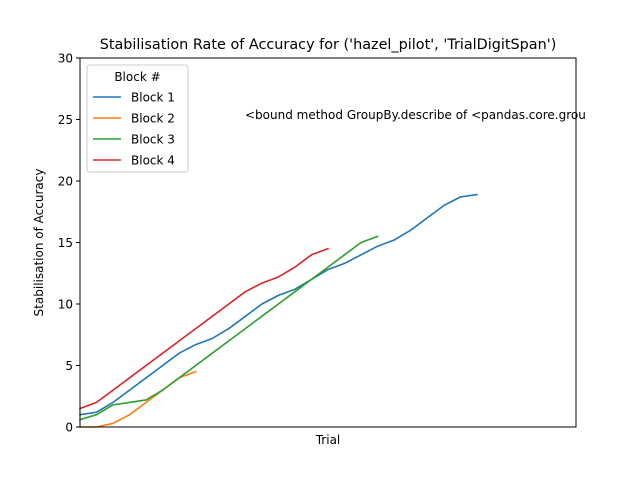  I want to click on y-axis-ticks: 0 5 10 15 20 25 30, so click(69, 243).